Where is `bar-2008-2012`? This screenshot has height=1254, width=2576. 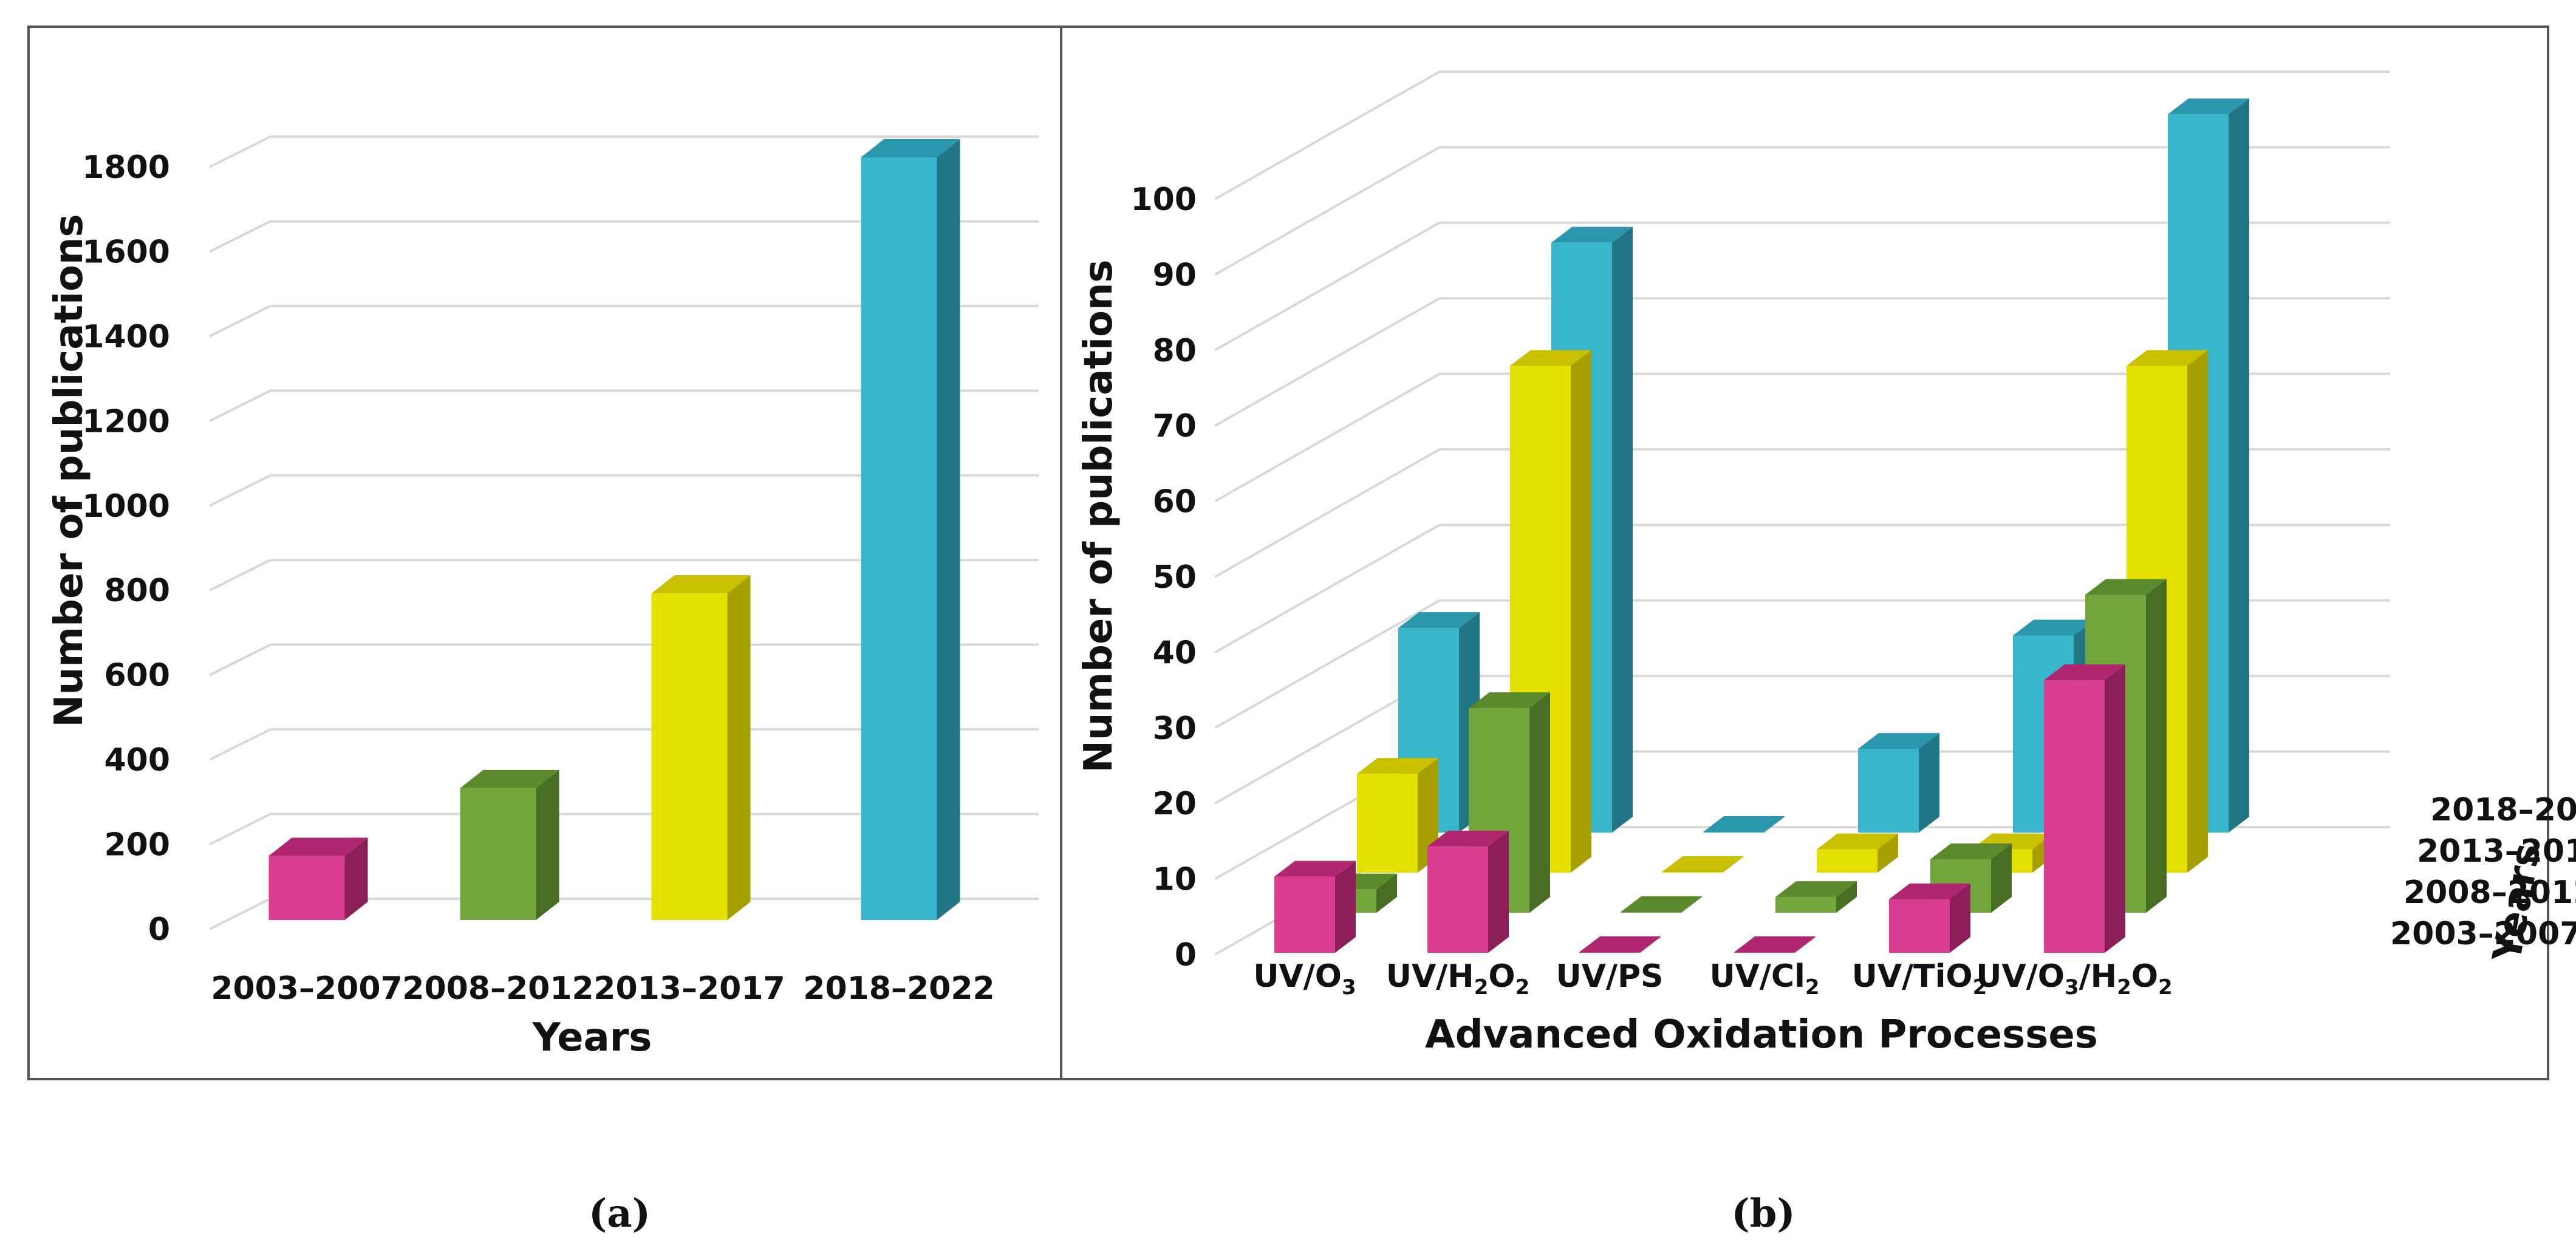 bar-2008-2012 is located at coordinates (498, 854).